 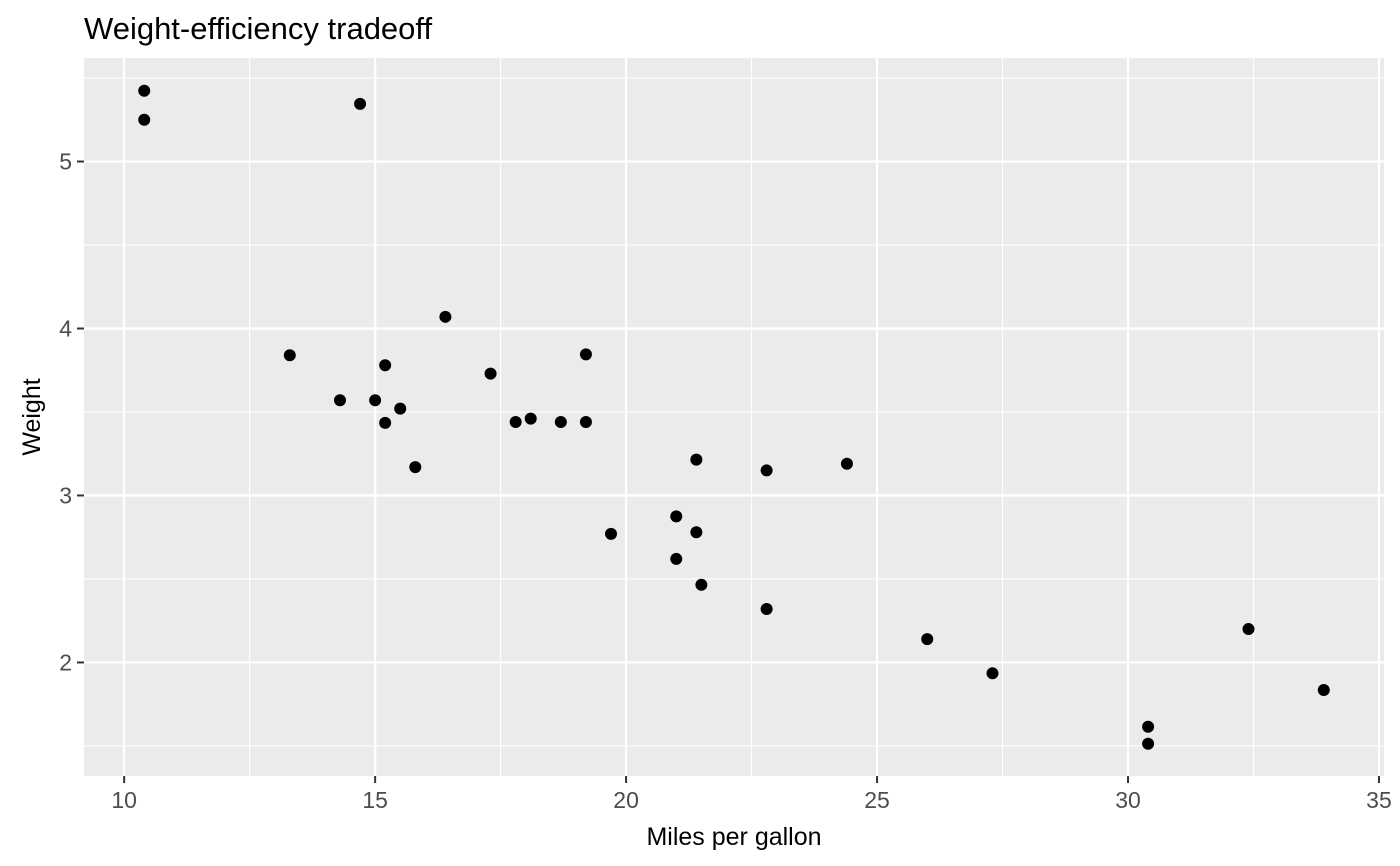 What do you see at coordinates (124, 800) in the screenshot?
I see `x-tick-label: 10` at bounding box center [124, 800].